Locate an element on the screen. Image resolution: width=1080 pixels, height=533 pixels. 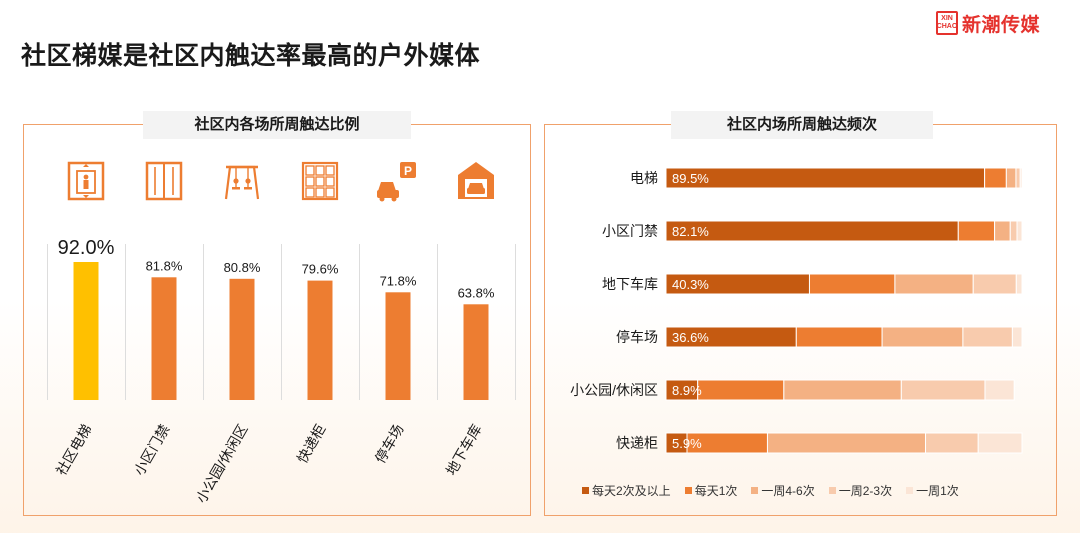
legend-label: 每天2次及以上 is located at coordinates (631, 491).